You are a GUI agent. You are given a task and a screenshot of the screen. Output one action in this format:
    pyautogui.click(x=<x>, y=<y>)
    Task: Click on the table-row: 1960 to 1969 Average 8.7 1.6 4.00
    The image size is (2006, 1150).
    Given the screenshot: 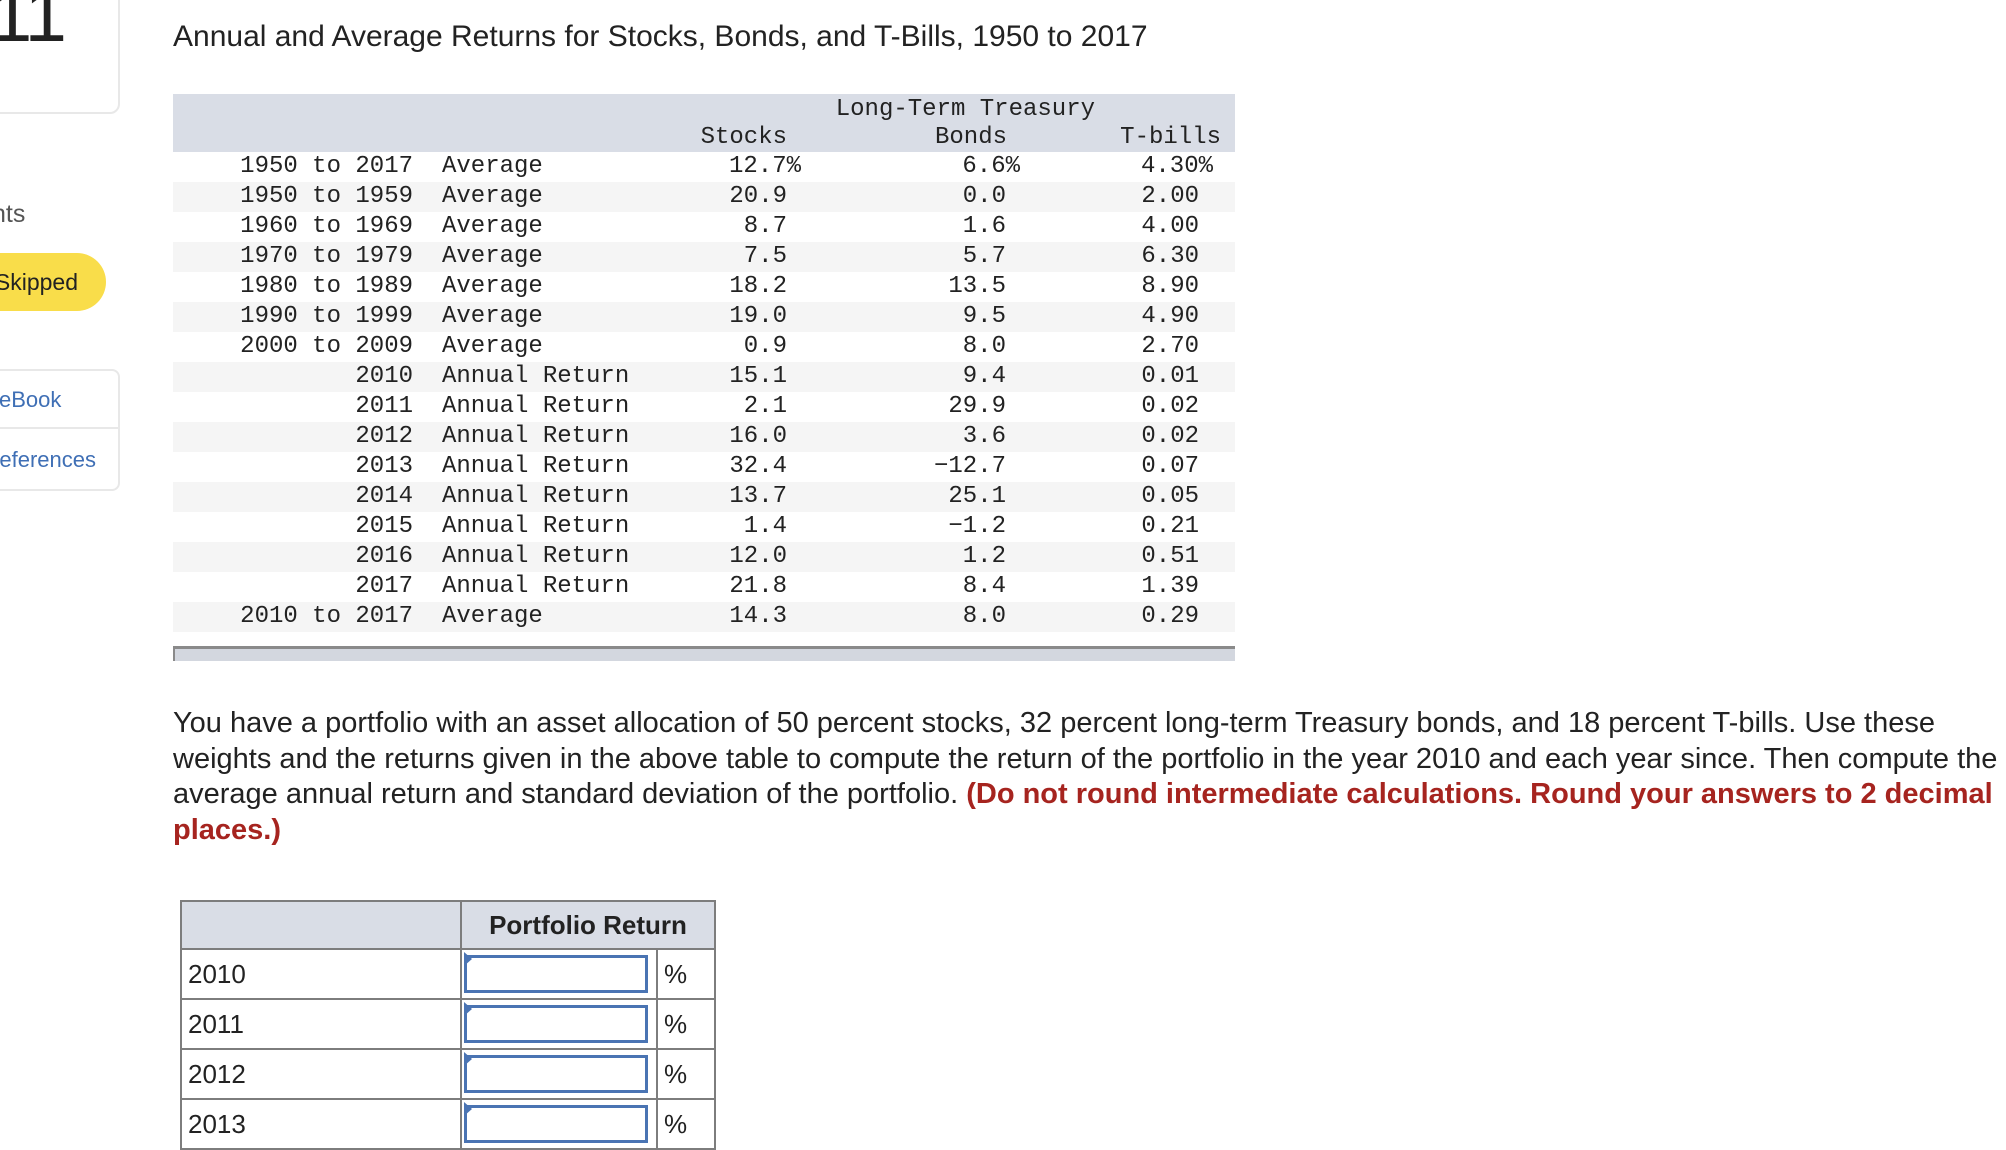 What is the action you would take?
    pyautogui.click(x=704, y=227)
    